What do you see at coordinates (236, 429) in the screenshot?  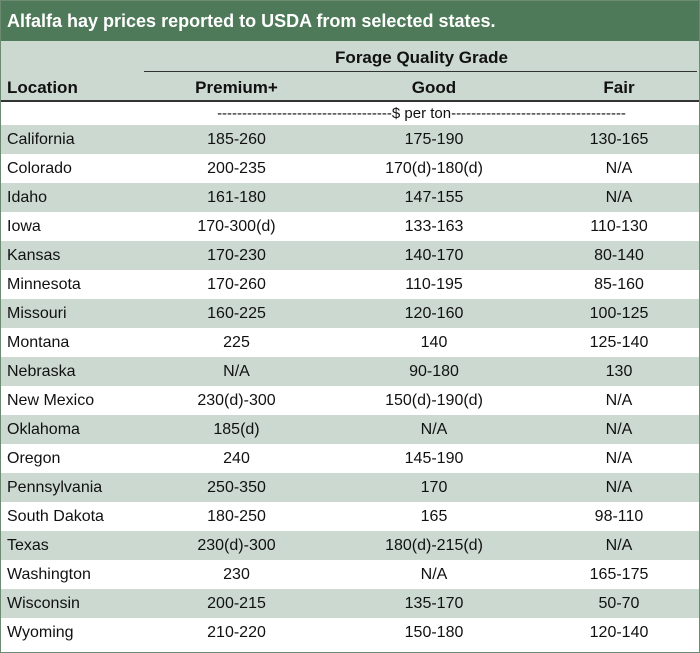 I see `premium-cell: 185(d)` at bounding box center [236, 429].